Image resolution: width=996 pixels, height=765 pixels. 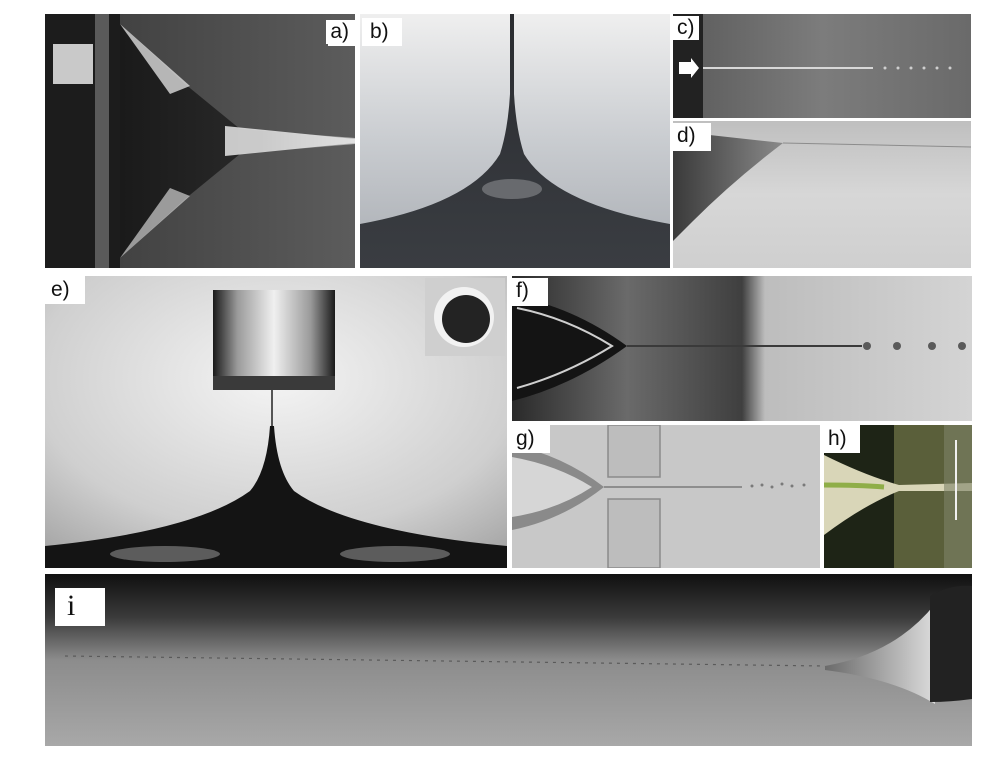 I want to click on panel-d: d), so click(x=822, y=194).